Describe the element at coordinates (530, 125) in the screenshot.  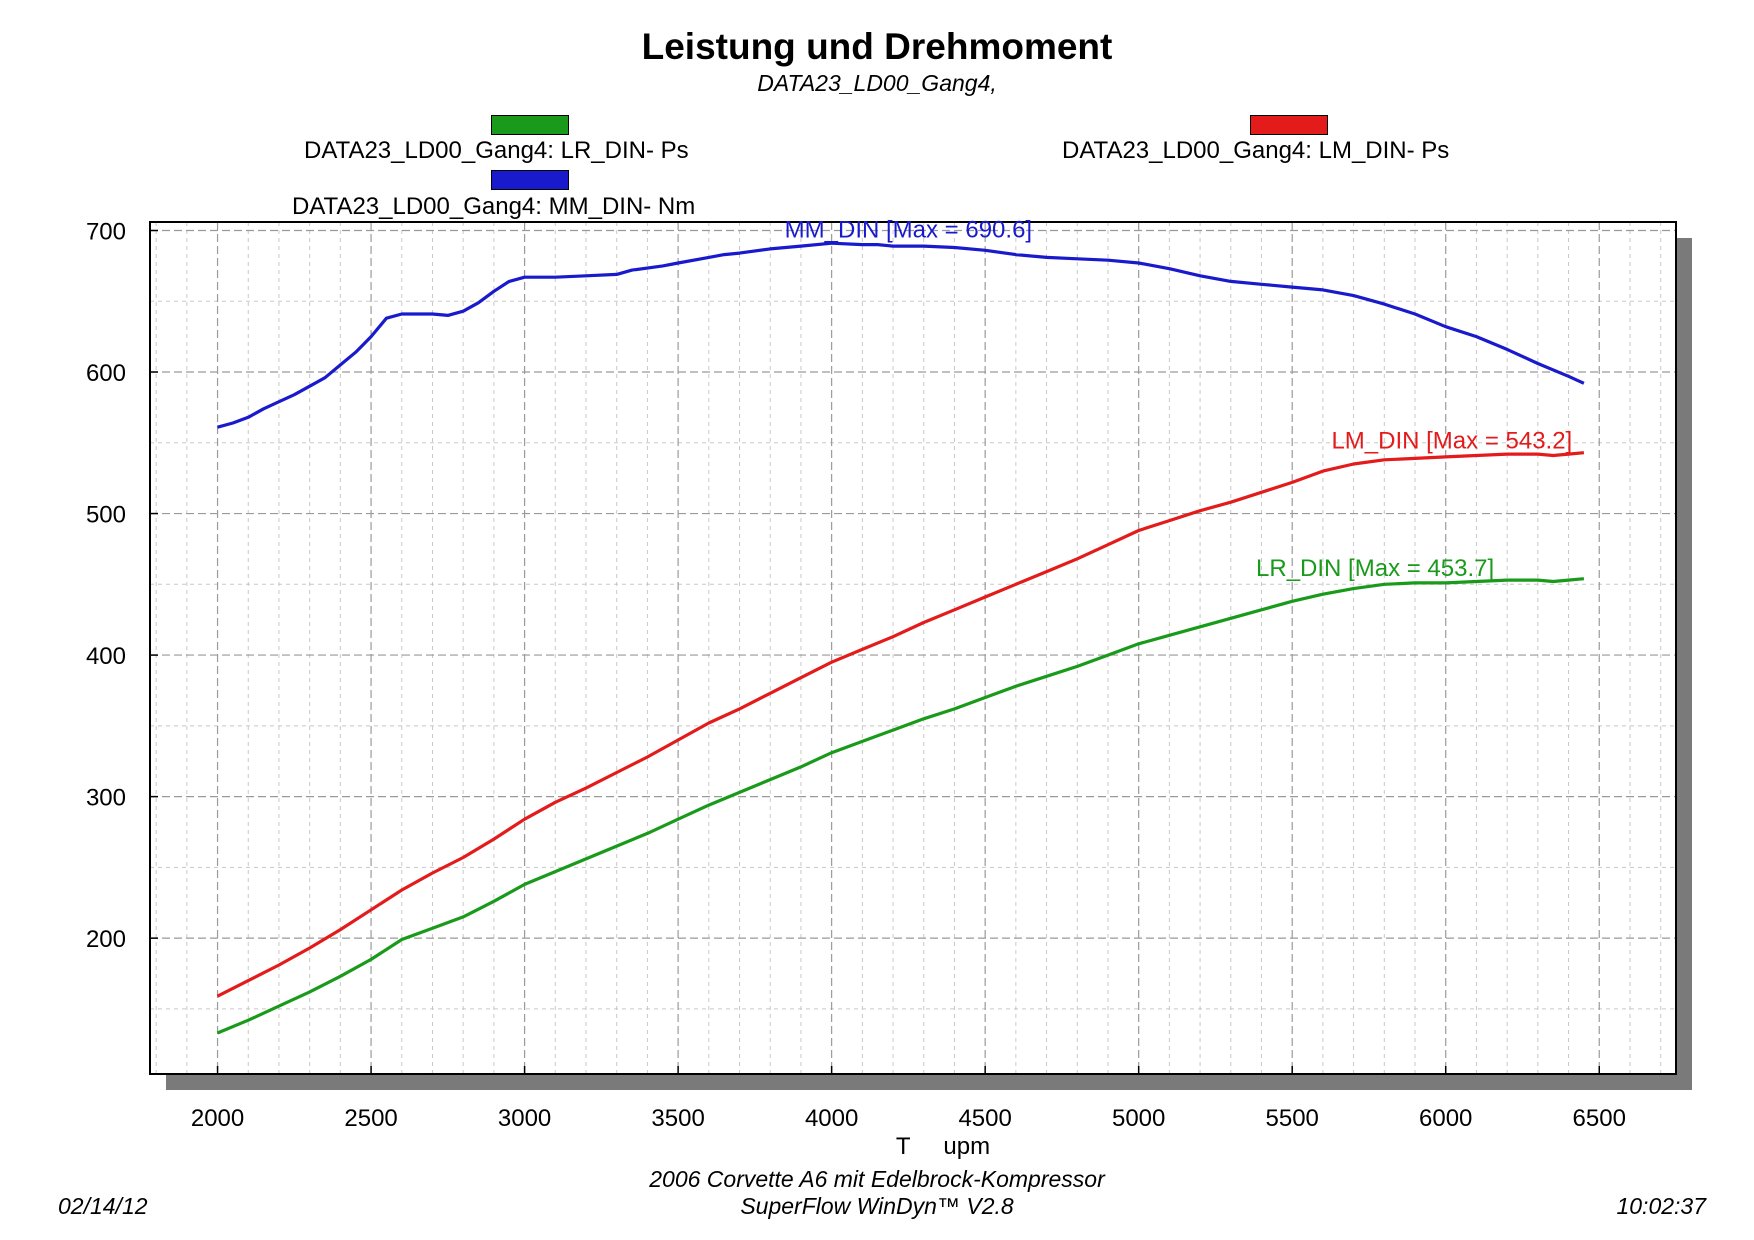
I see `legend-swatch-lr` at that location.